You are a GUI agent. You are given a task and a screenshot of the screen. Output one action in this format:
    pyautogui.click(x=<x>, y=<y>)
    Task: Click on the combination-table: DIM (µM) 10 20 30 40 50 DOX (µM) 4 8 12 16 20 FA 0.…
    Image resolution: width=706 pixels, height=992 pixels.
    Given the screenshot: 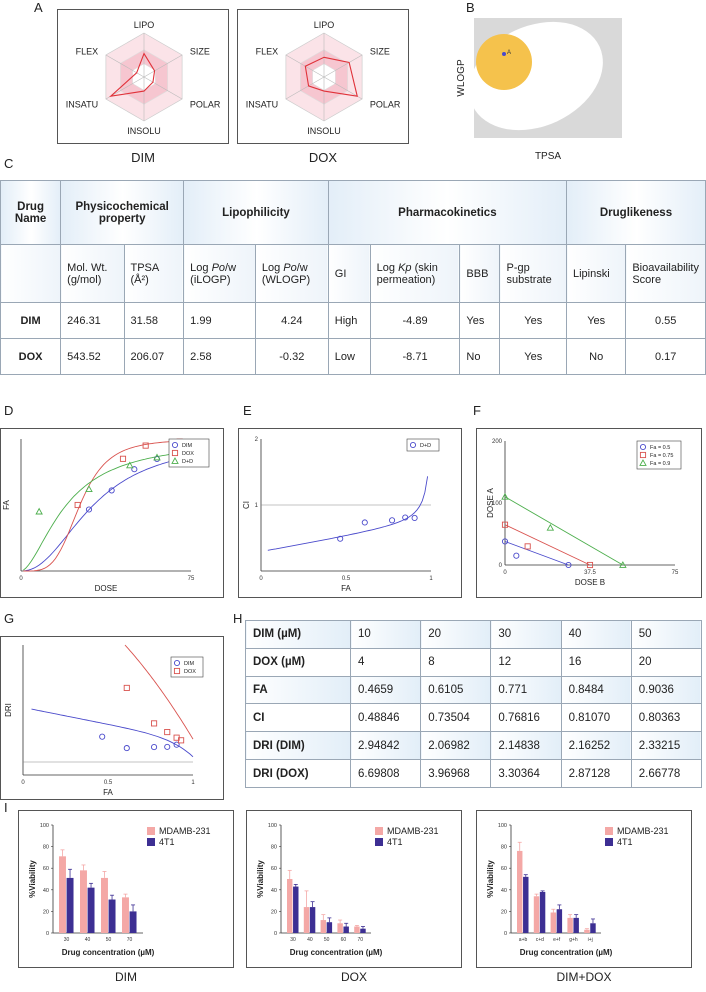 What is the action you would take?
    pyautogui.click(x=474, y=704)
    